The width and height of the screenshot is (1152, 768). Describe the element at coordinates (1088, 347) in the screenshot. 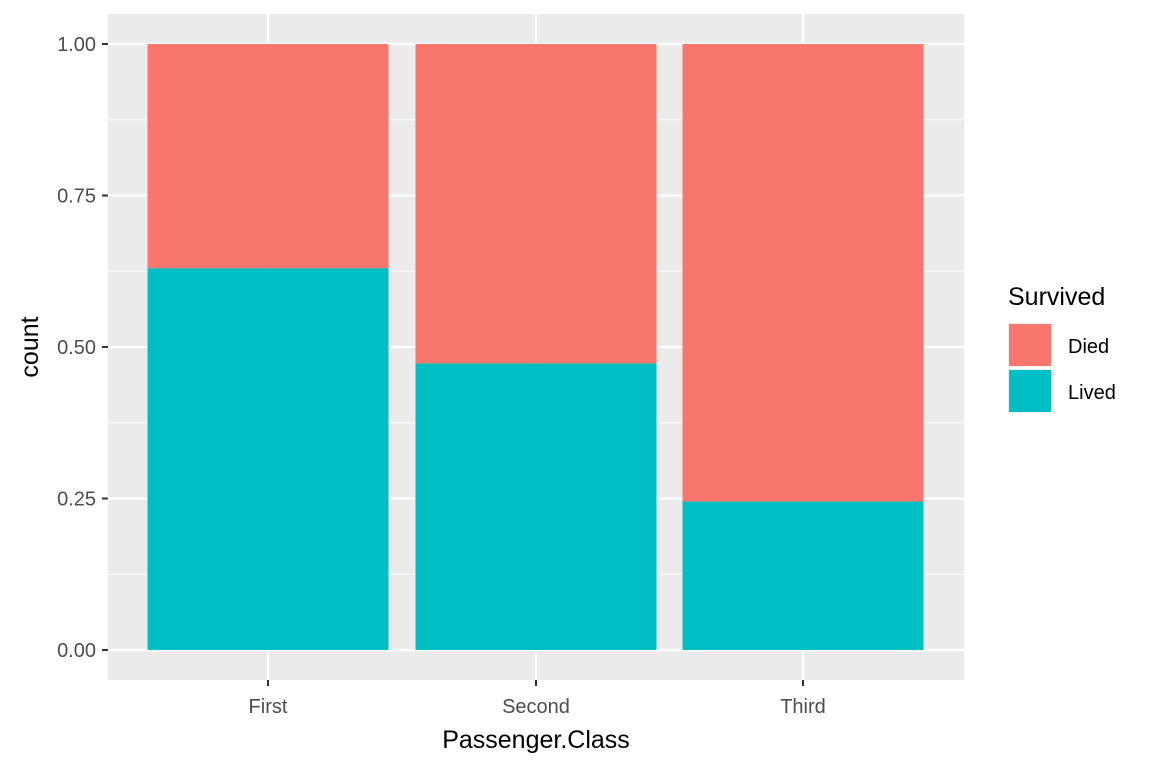

I see `legend-label-died: Died` at that location.